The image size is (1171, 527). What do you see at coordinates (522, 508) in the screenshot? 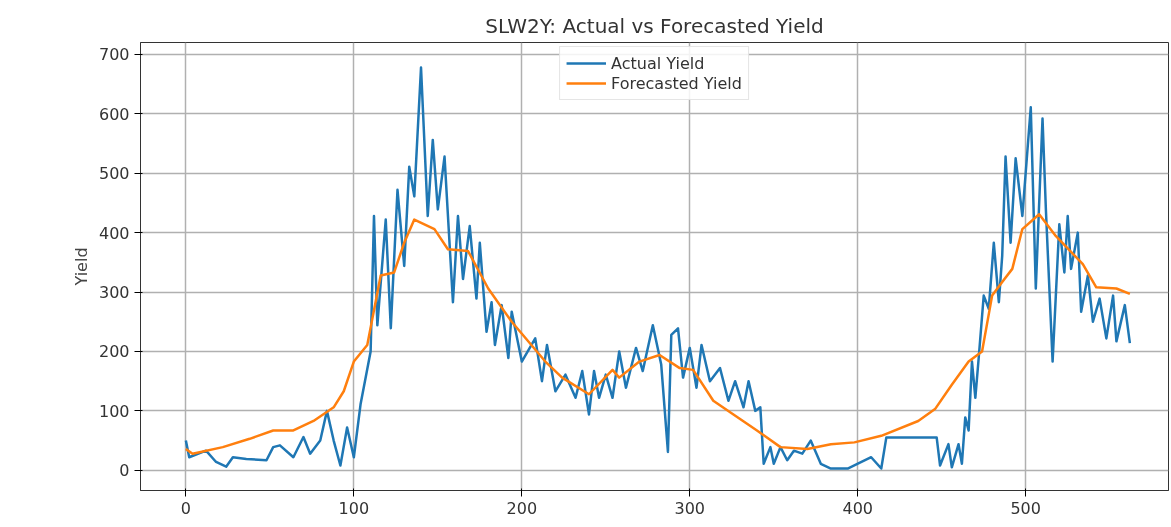
I see `x-tick-label: 200` at bounding box center [522, 508].